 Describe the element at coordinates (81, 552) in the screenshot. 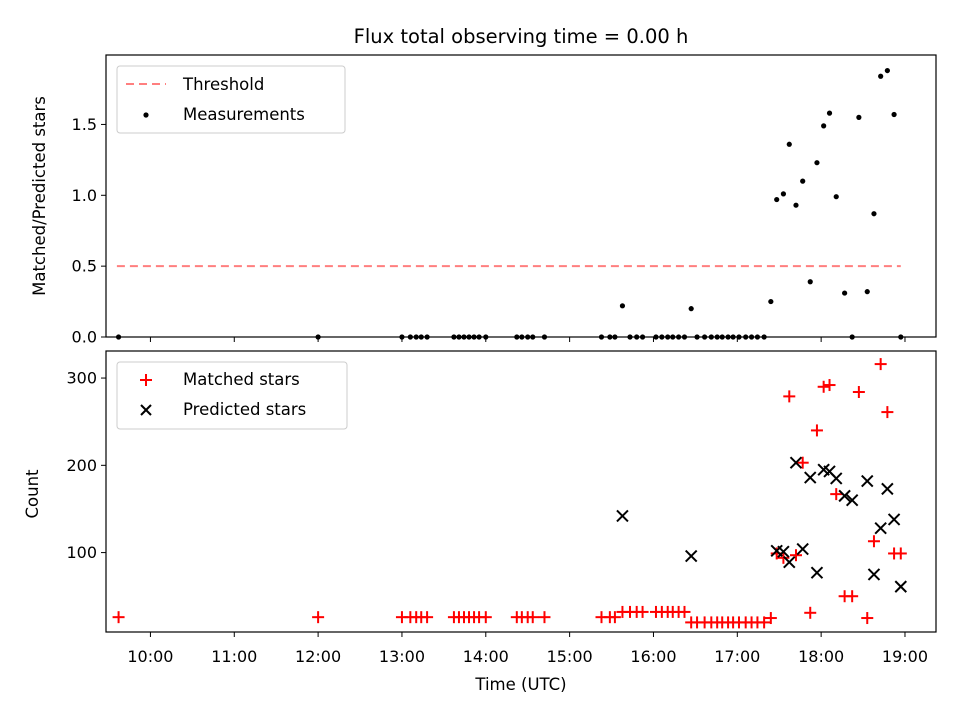

I see `y-tick-label: 100` at that location.